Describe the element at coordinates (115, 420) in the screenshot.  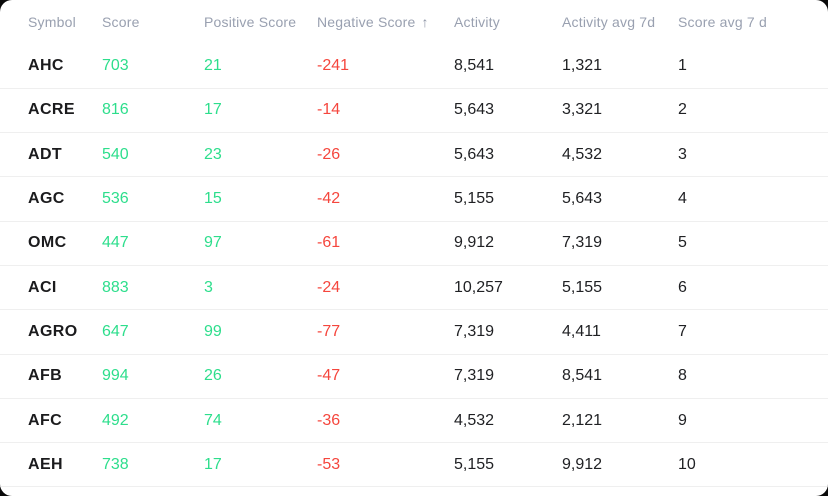
I see `cell-score: 492` at that location.